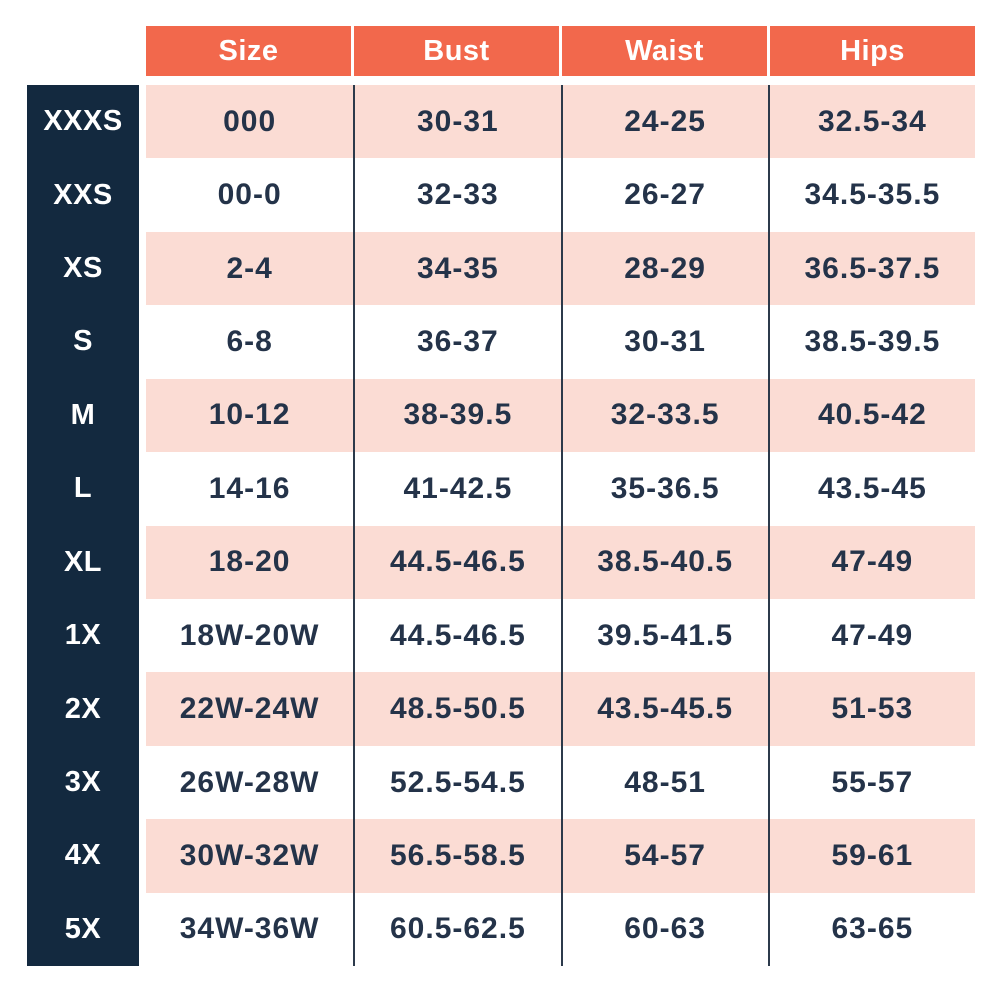  I want to click on waist-cell: 32-33.5, so click(664, 415).